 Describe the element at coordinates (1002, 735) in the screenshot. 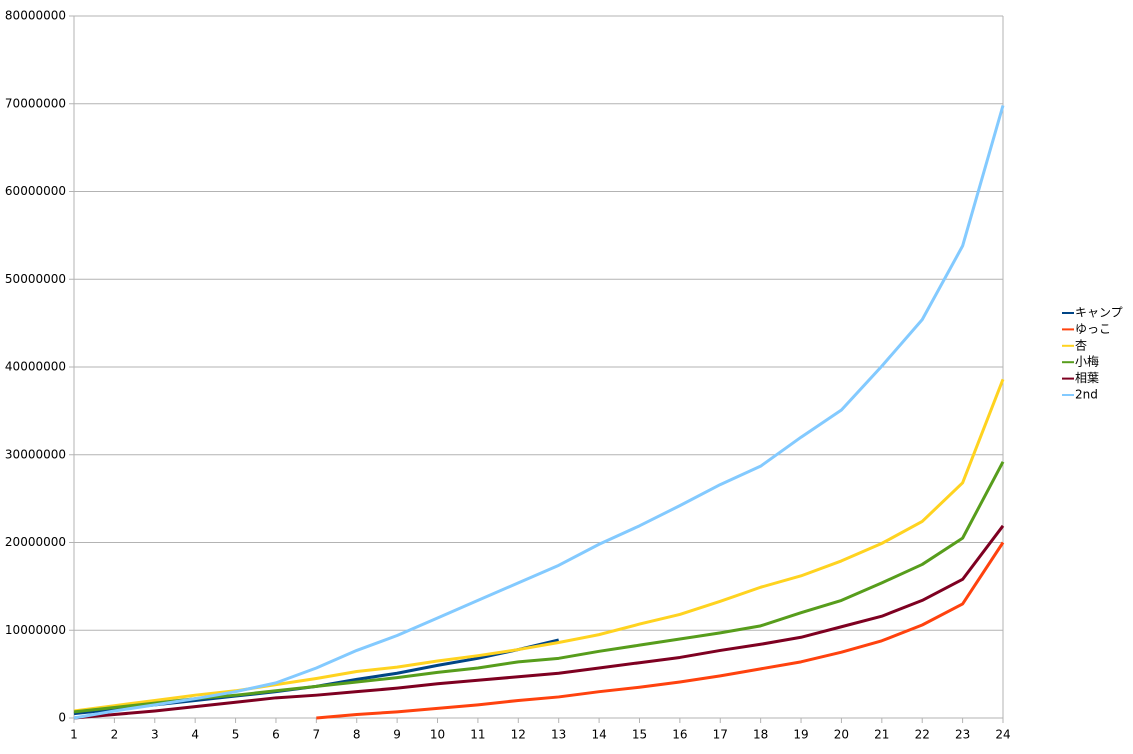

I see `x-tick-label: 24` at that location.